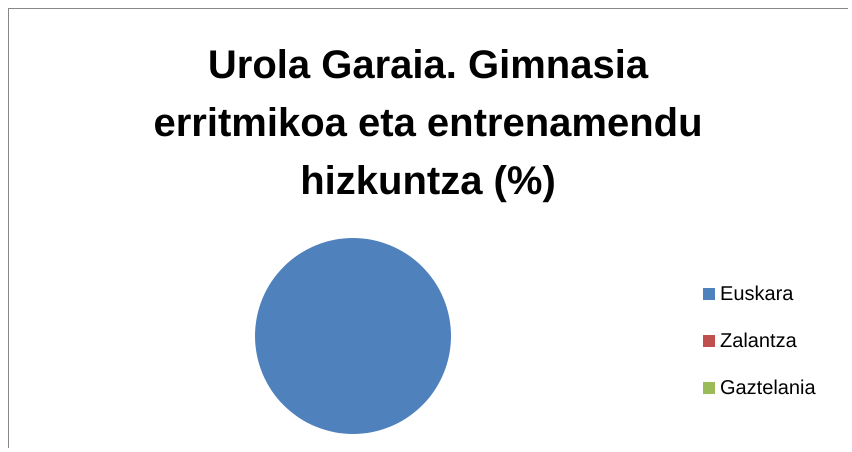 The height and width of the screenshot is (452, 852). What do you see at coordinates (757, 294) in the screenshot?
I see `legend-label: Euskara` at bounding box center [757, 294].